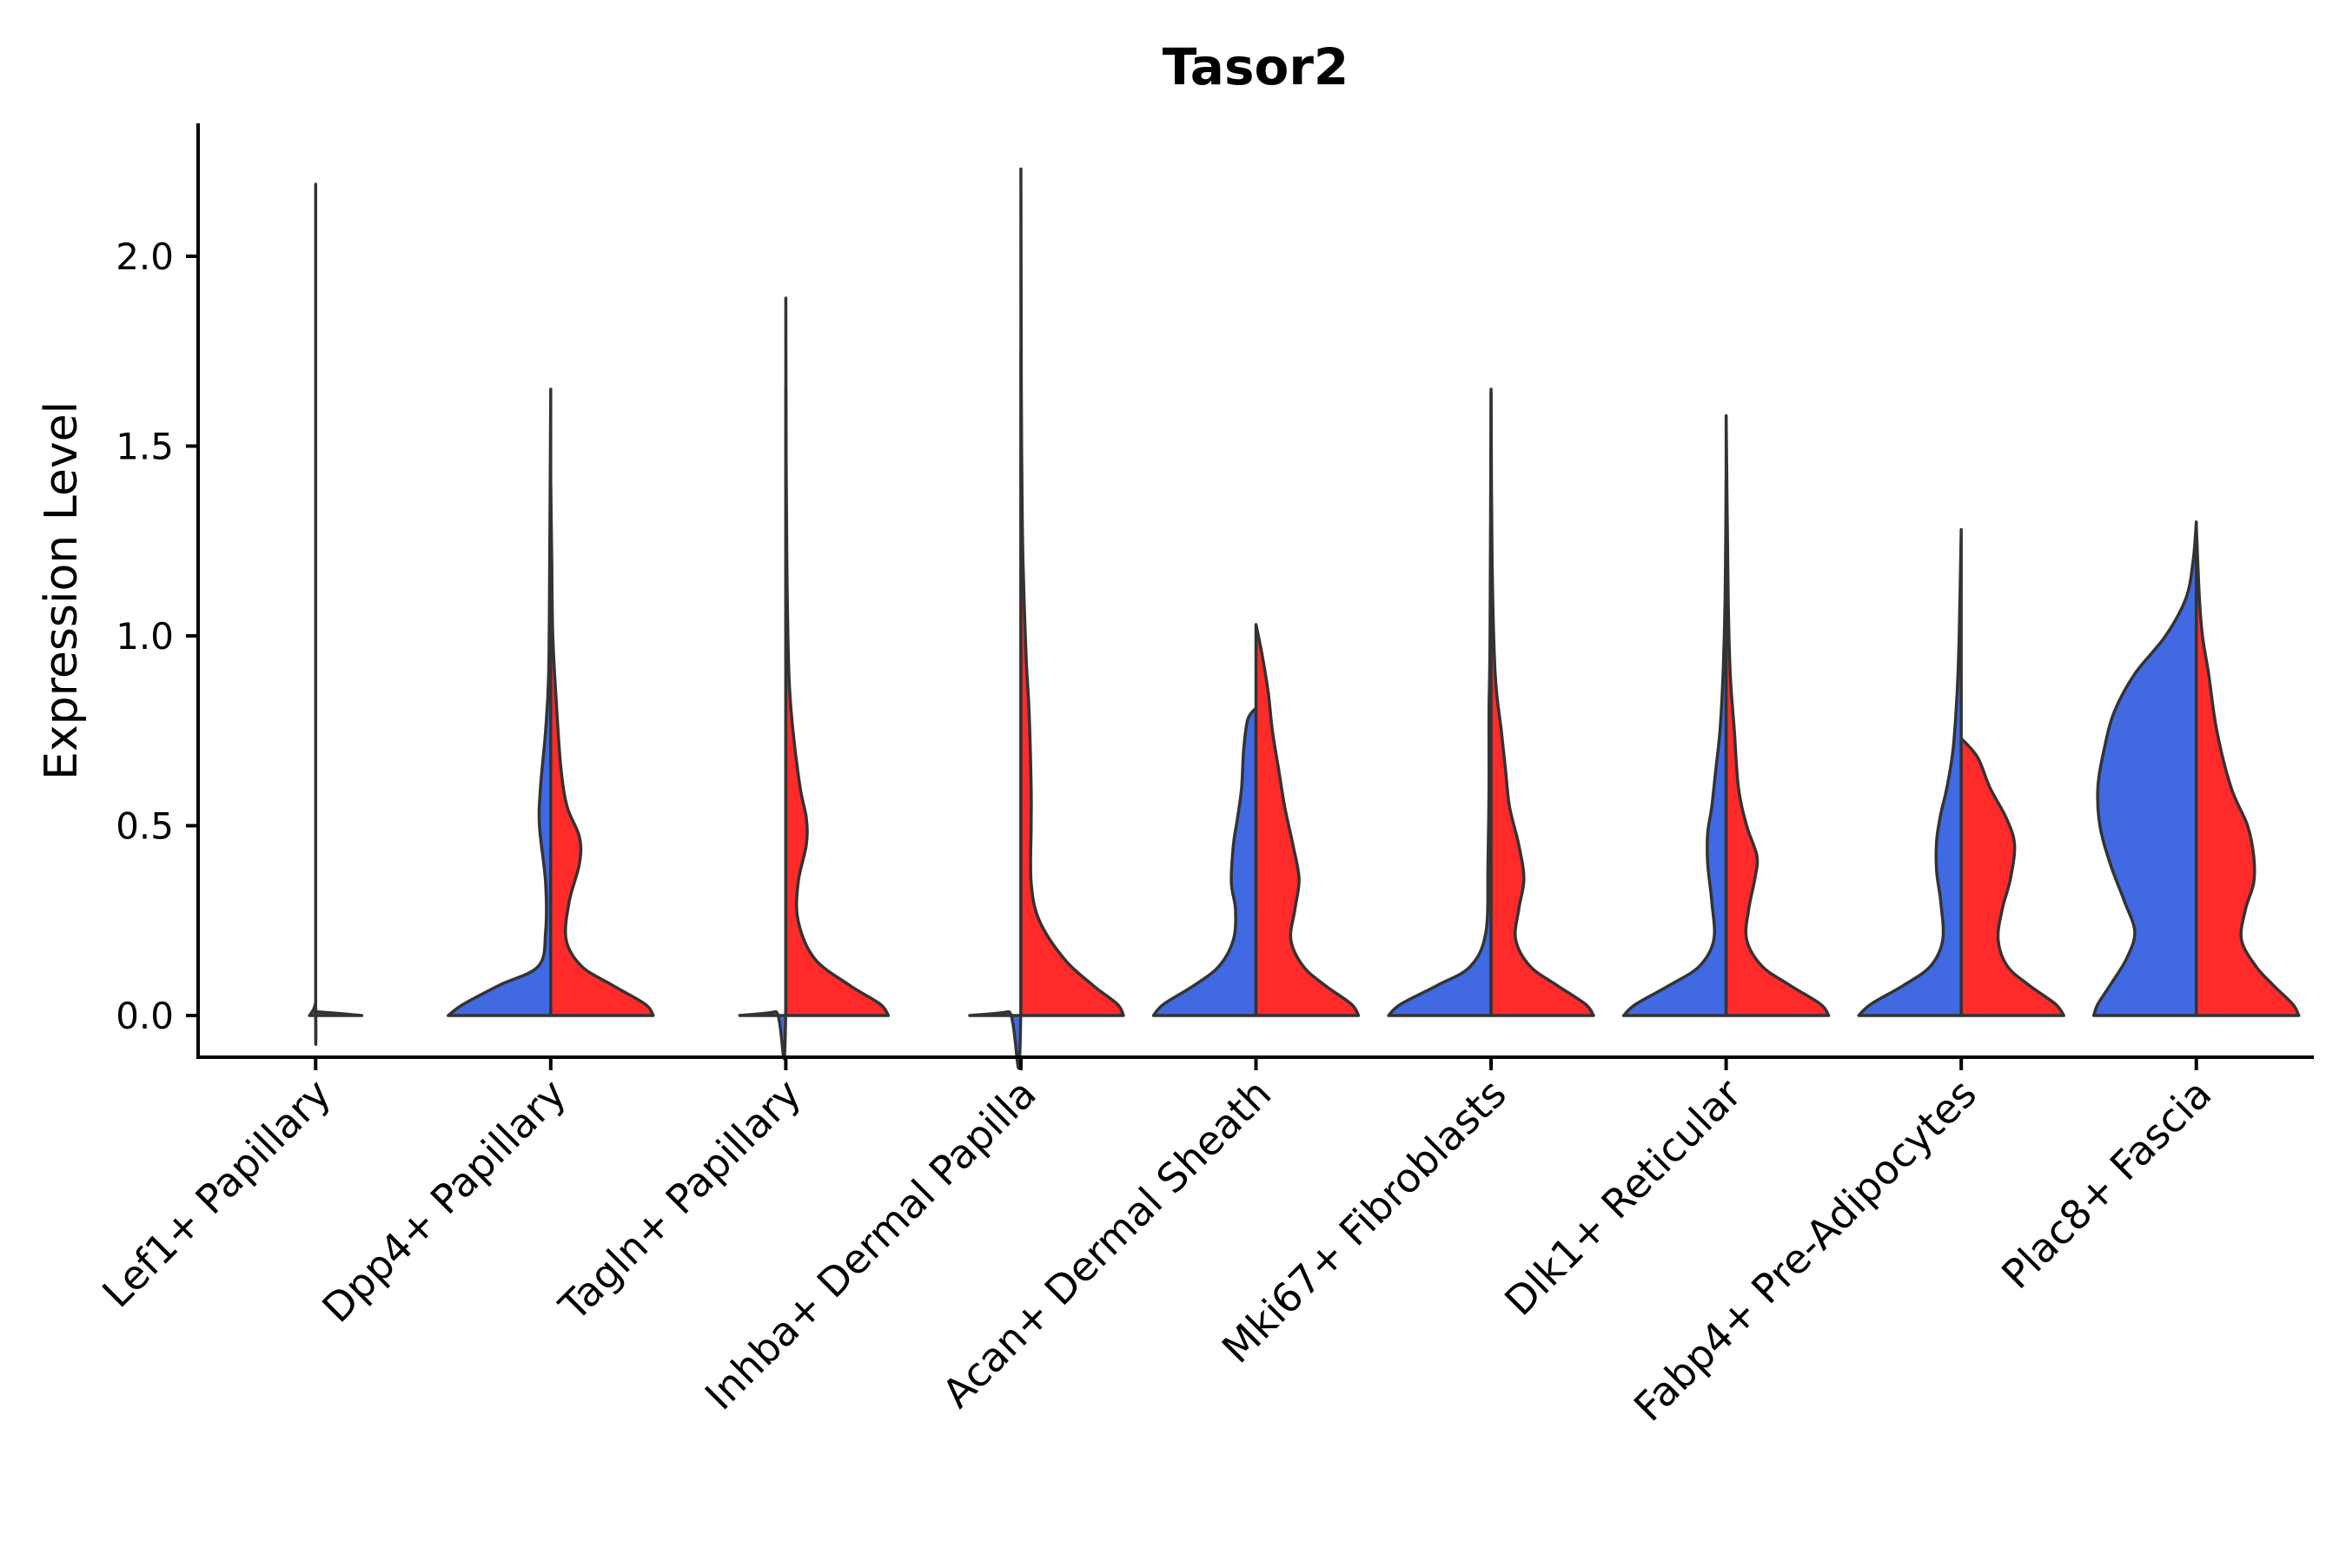  What do you see at coordinates (217, 1193) in the screenshot?
I see `x-tick-label: Lef1+ Papillary` at bounding box center [217, 1193].